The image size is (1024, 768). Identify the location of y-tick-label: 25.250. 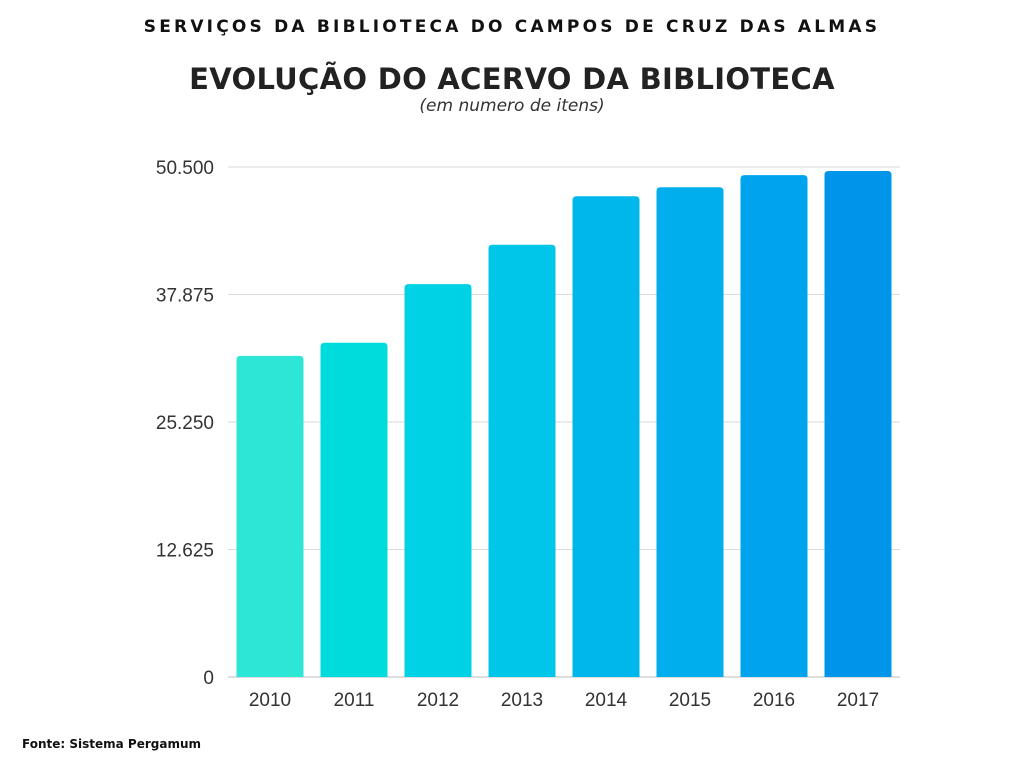
(185, 423).